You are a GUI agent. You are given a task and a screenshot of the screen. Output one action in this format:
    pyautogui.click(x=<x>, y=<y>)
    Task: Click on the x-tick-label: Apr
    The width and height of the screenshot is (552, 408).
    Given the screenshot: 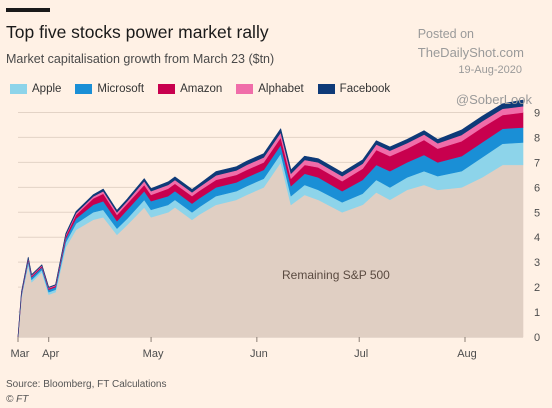 What is the action you would take?
    pyautogui.click(x=50, y=354)
    